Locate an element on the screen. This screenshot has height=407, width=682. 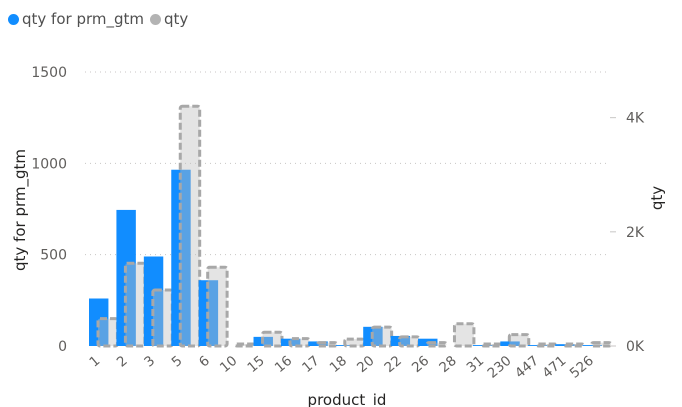
x-tick-label-2: 2 is located at coordinates (122, 362).